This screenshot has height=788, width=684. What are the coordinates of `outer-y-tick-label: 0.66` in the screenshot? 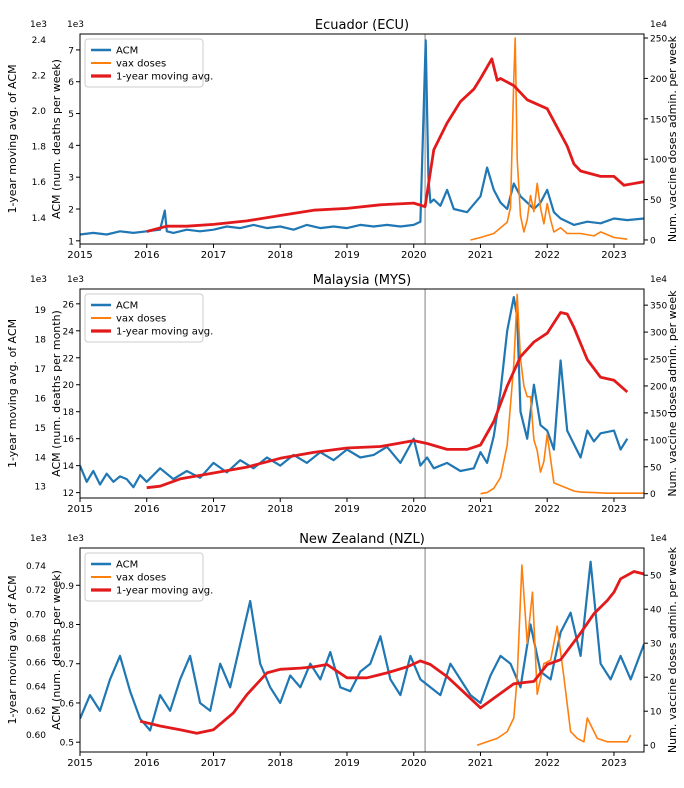 It's located at (36, 664).